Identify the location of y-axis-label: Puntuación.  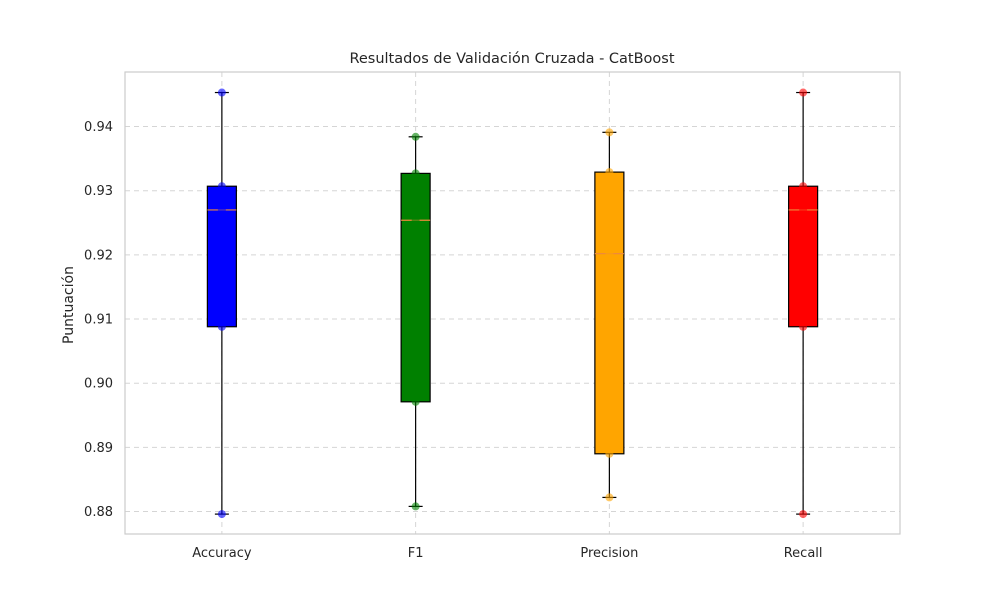
(69, 305).